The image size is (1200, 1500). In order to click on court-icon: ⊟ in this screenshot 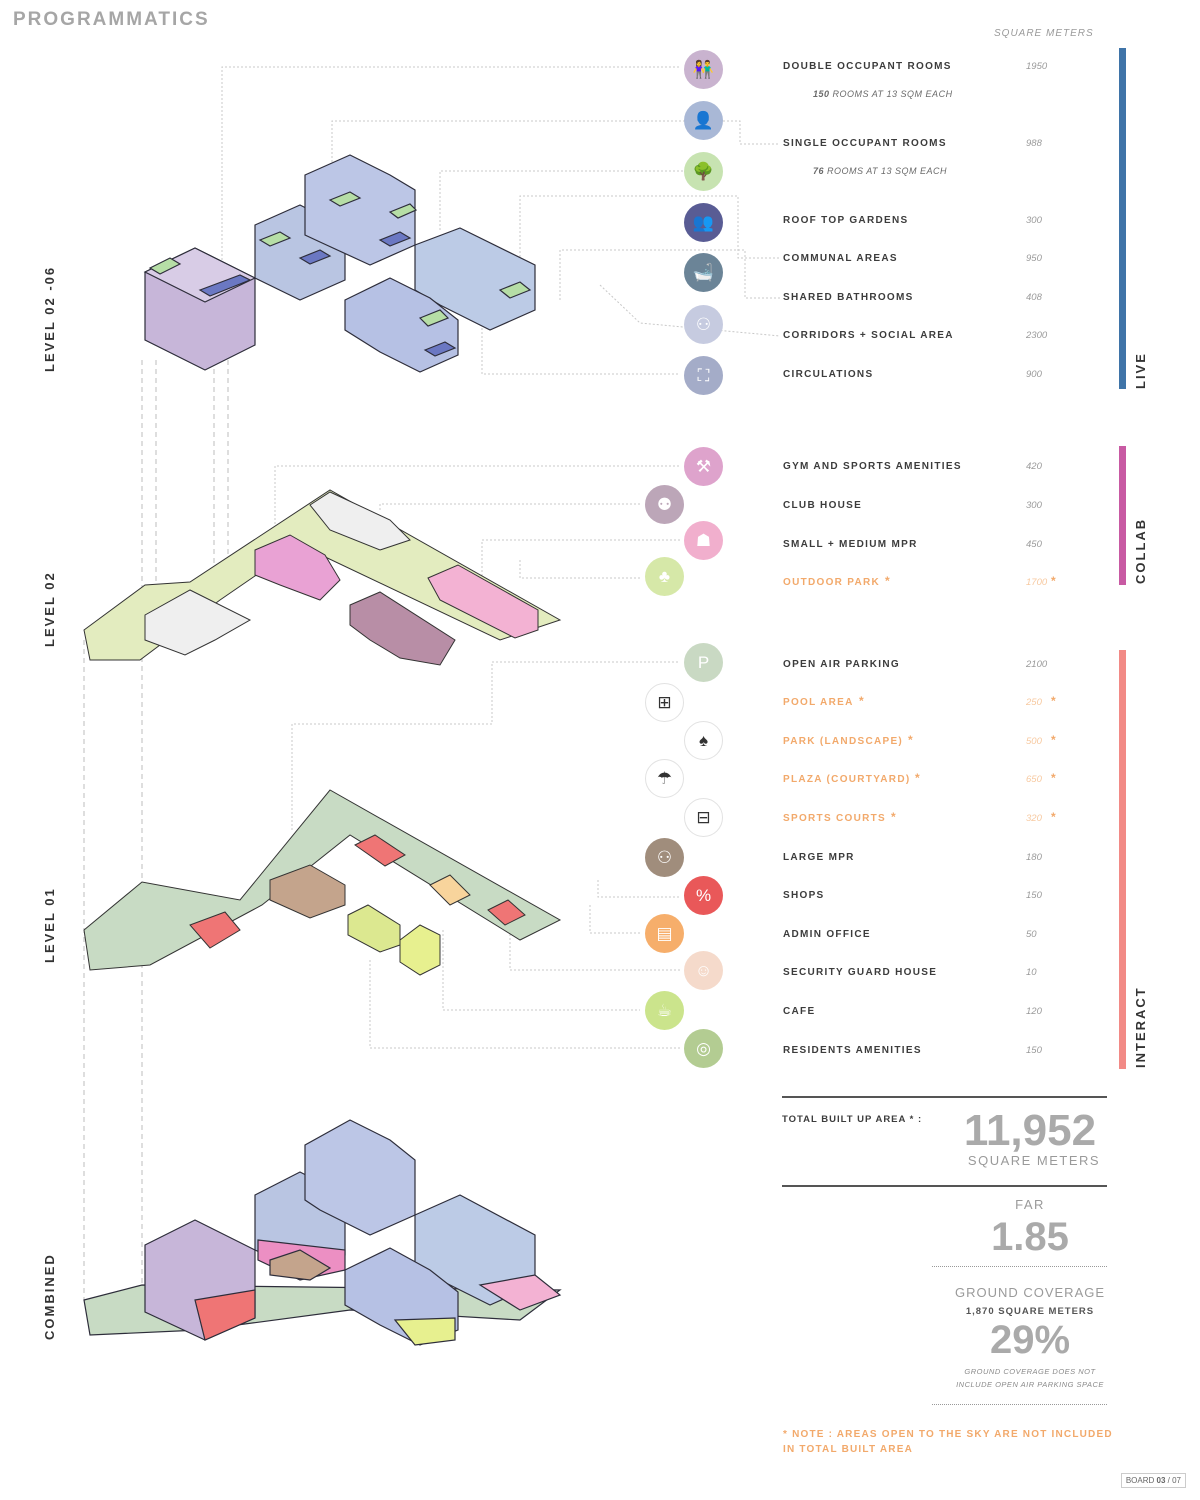, I will do `click(703, 817)`.